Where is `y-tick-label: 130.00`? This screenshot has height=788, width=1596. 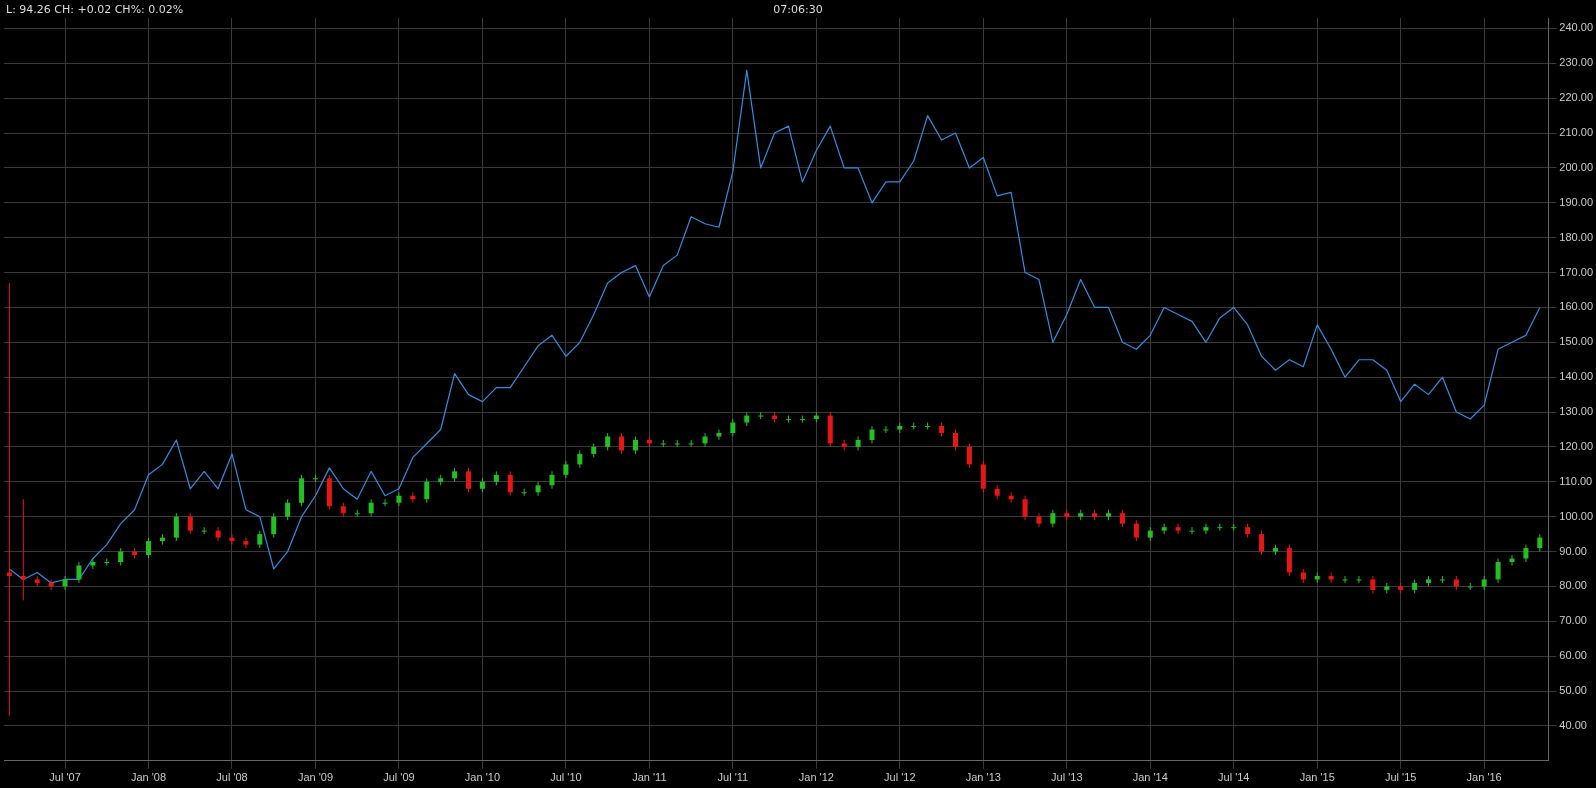 y-tick-label: 130.00 is located at coordinates (1576, 411).